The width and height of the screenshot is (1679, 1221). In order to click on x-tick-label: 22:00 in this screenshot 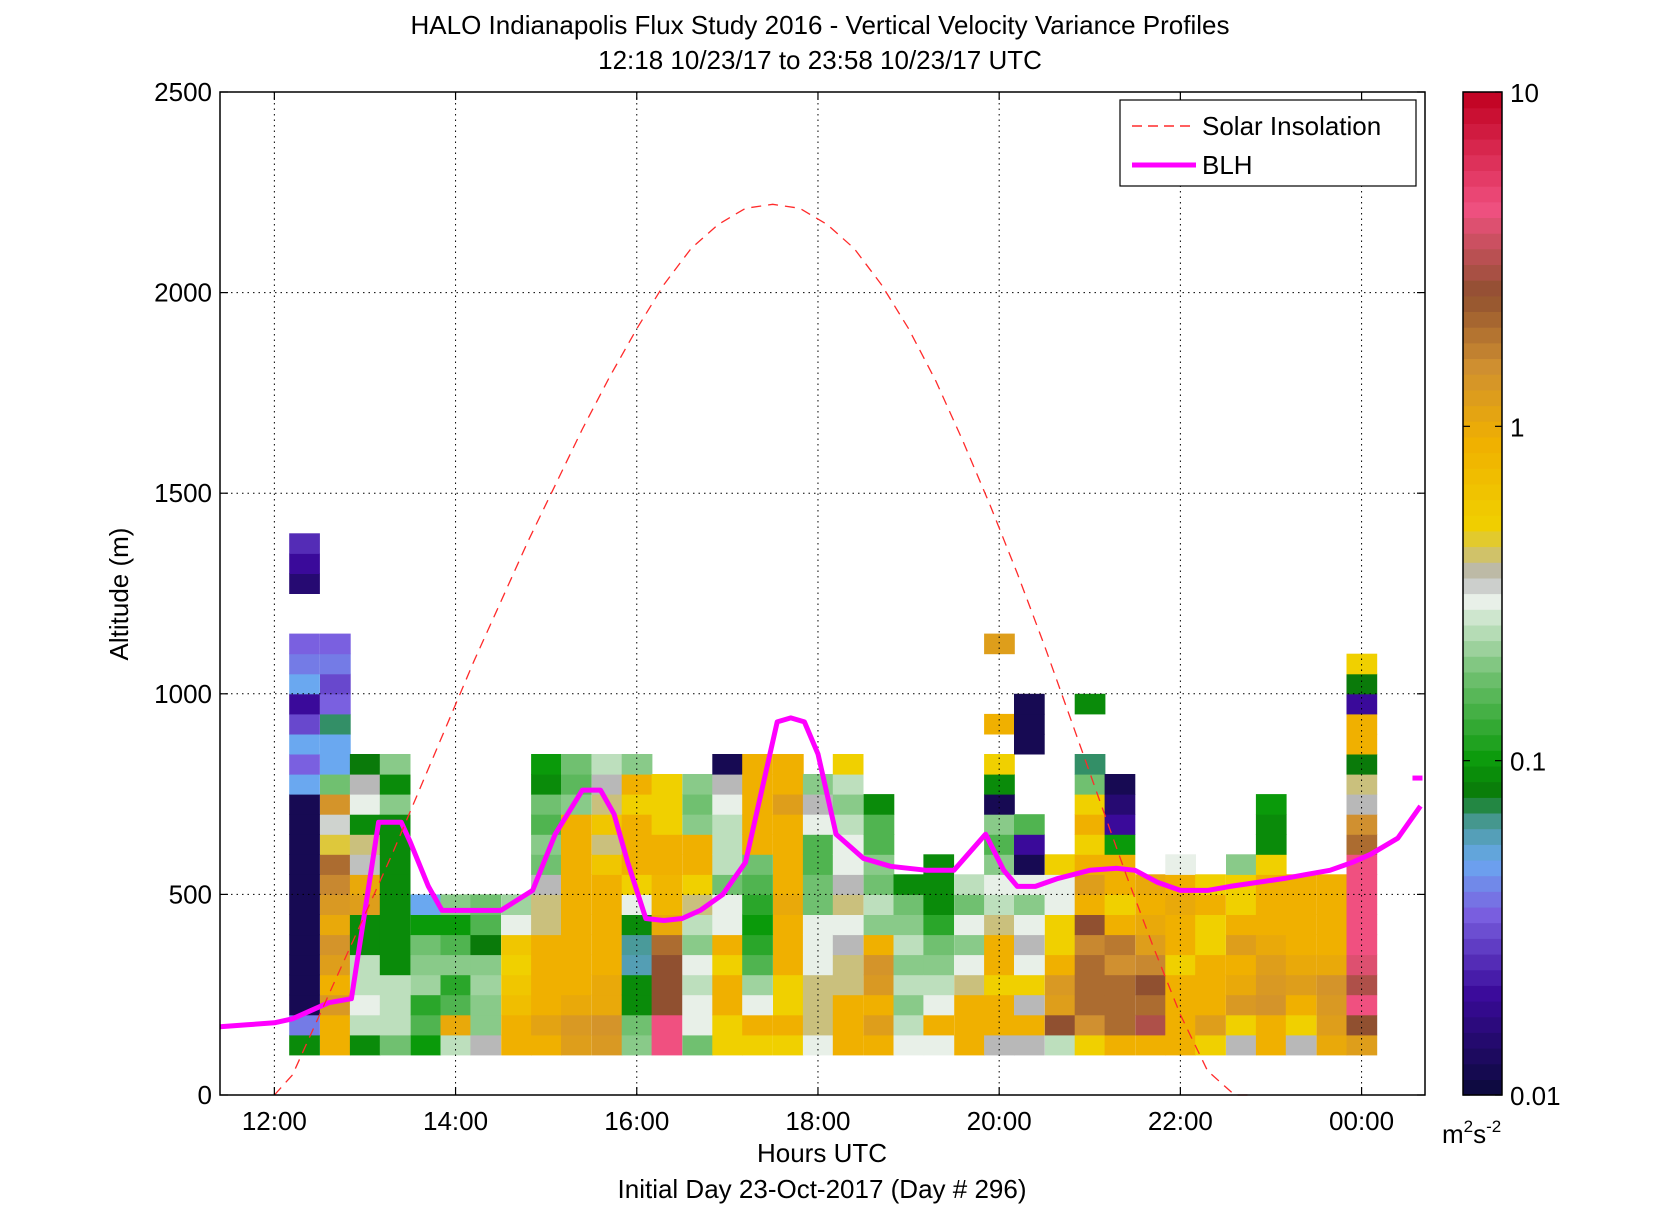, I will do `click(1180, 1121)`.